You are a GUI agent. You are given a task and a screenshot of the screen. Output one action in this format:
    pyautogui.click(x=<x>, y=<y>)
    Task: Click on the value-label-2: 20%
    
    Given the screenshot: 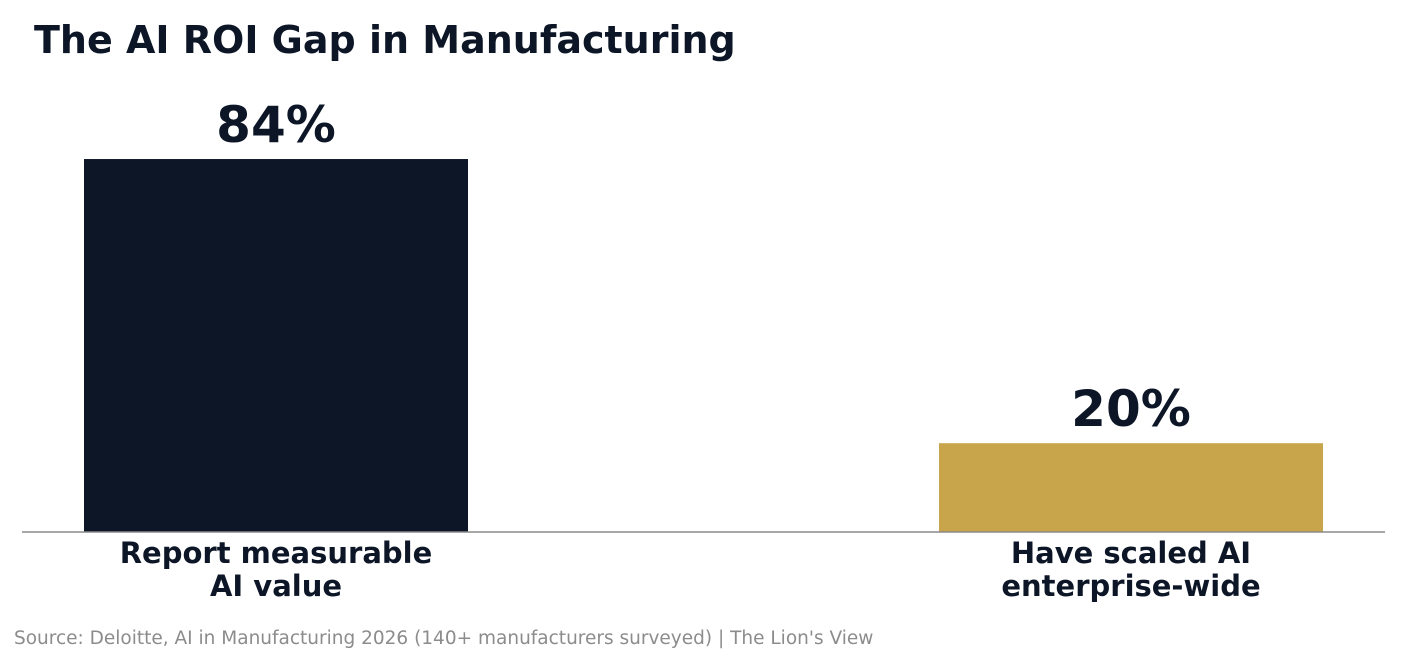 What is the action you would take?
    pyautogui.click(x=1131, y=409)
    